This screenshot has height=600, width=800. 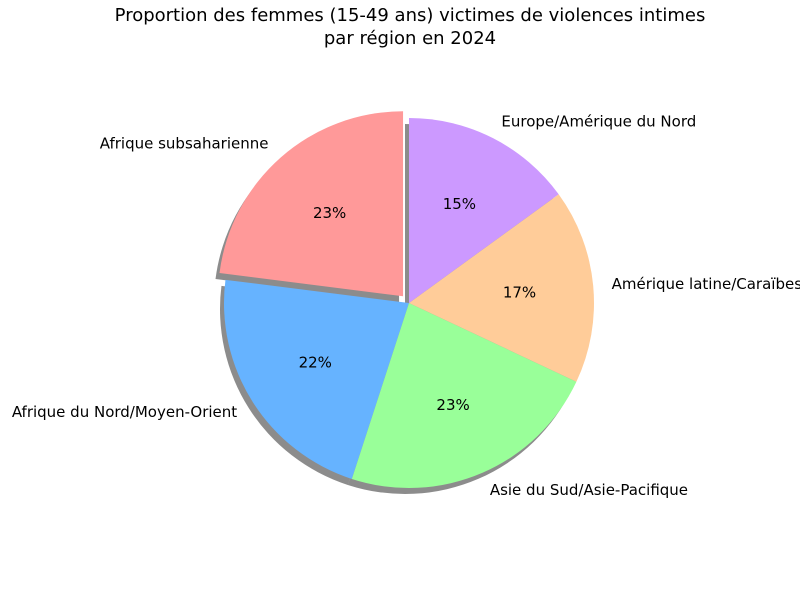 I want to click on category-label-europe-amerique-du-nord: Europe/Amérique du Nord, so click(x=598, y=122).